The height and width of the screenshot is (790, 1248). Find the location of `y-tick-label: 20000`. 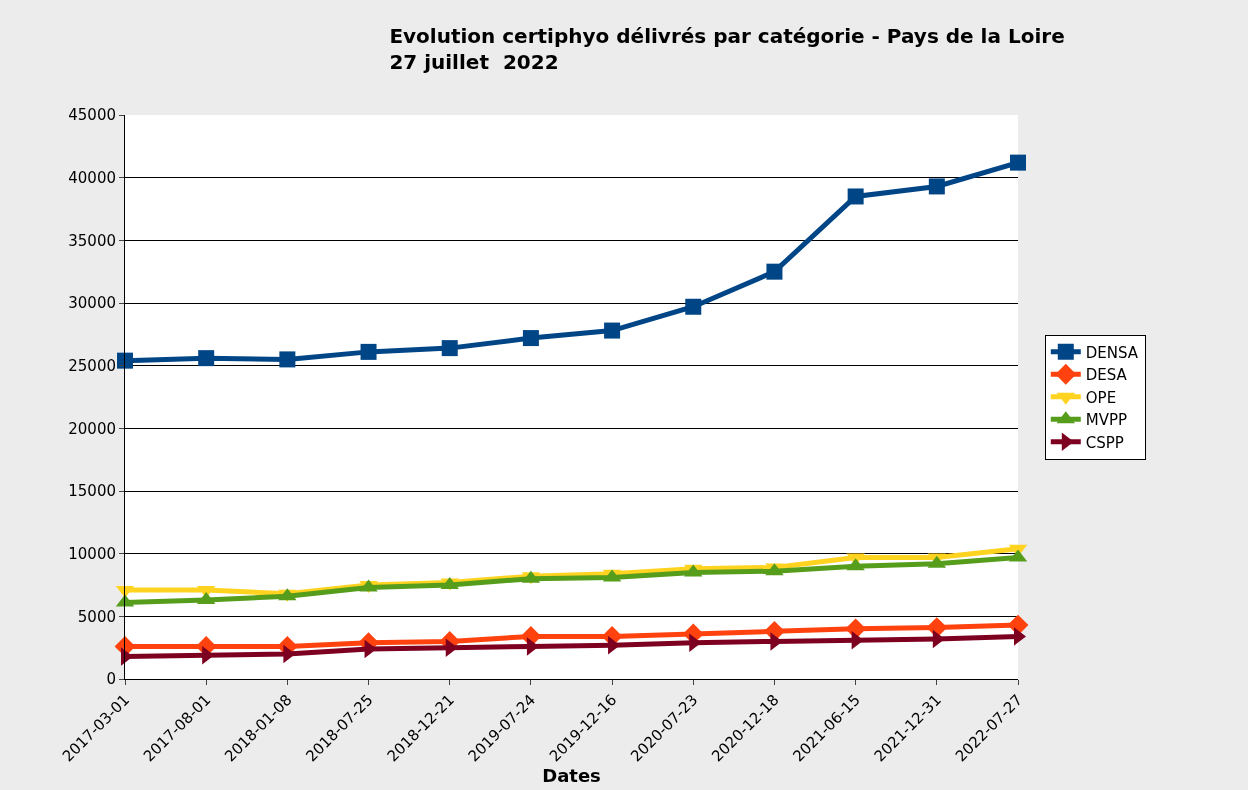

y-tick-label: 20000 is located at coordinates (92, 428).